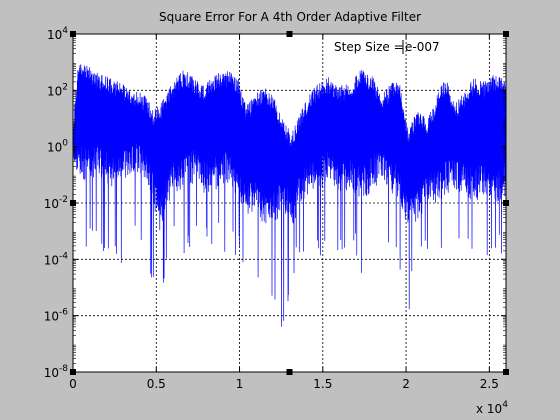 Image resolution: width=560 pixels, height=420 pixels. I want to click on x-tick-label: 0.5, so click(156, 384).